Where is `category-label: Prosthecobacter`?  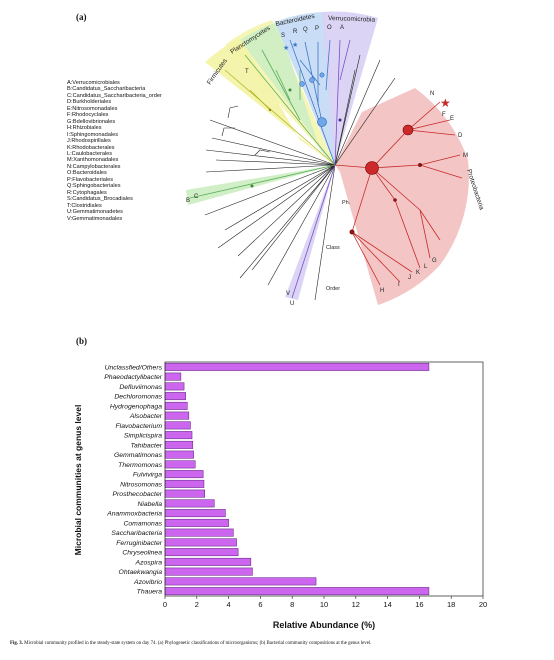 category-label: Prosthecobacter is located at coordinates (138, 494).